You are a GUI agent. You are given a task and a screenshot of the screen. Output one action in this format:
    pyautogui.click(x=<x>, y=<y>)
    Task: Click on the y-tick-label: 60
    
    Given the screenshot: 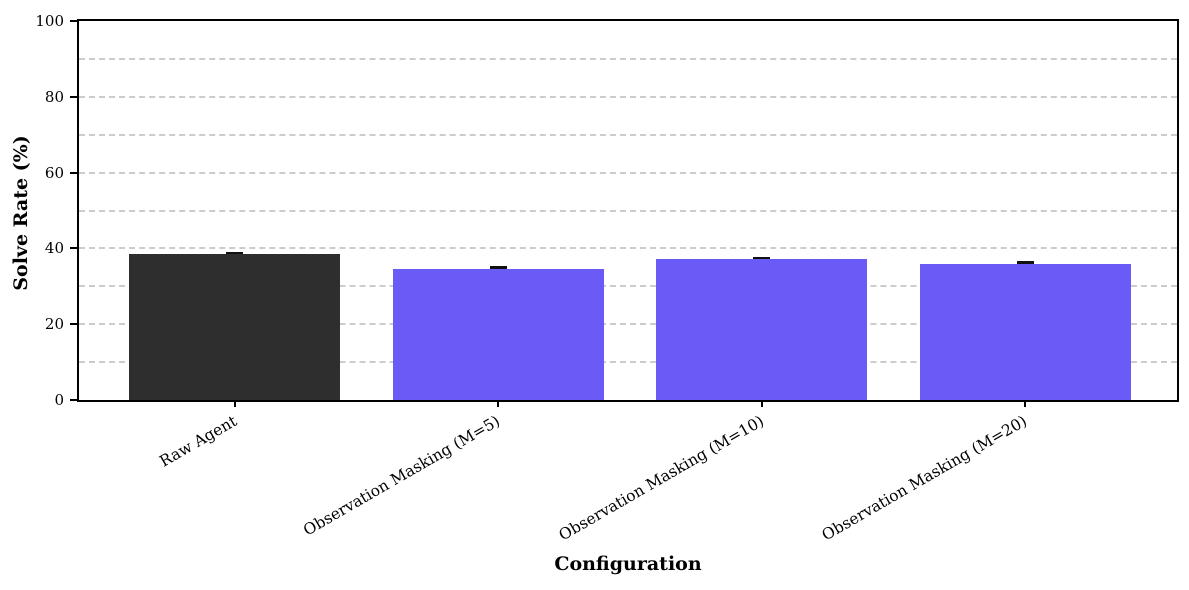 What is the action you would take?
    pyautogui.click(x=54, y=172)
    